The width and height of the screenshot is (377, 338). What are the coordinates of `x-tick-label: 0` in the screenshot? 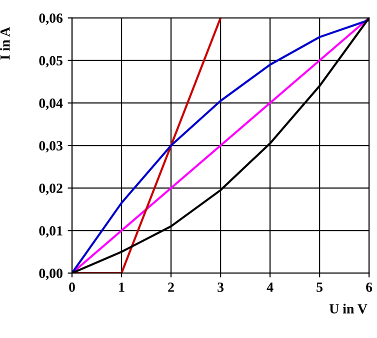 It's located at (72, 287).